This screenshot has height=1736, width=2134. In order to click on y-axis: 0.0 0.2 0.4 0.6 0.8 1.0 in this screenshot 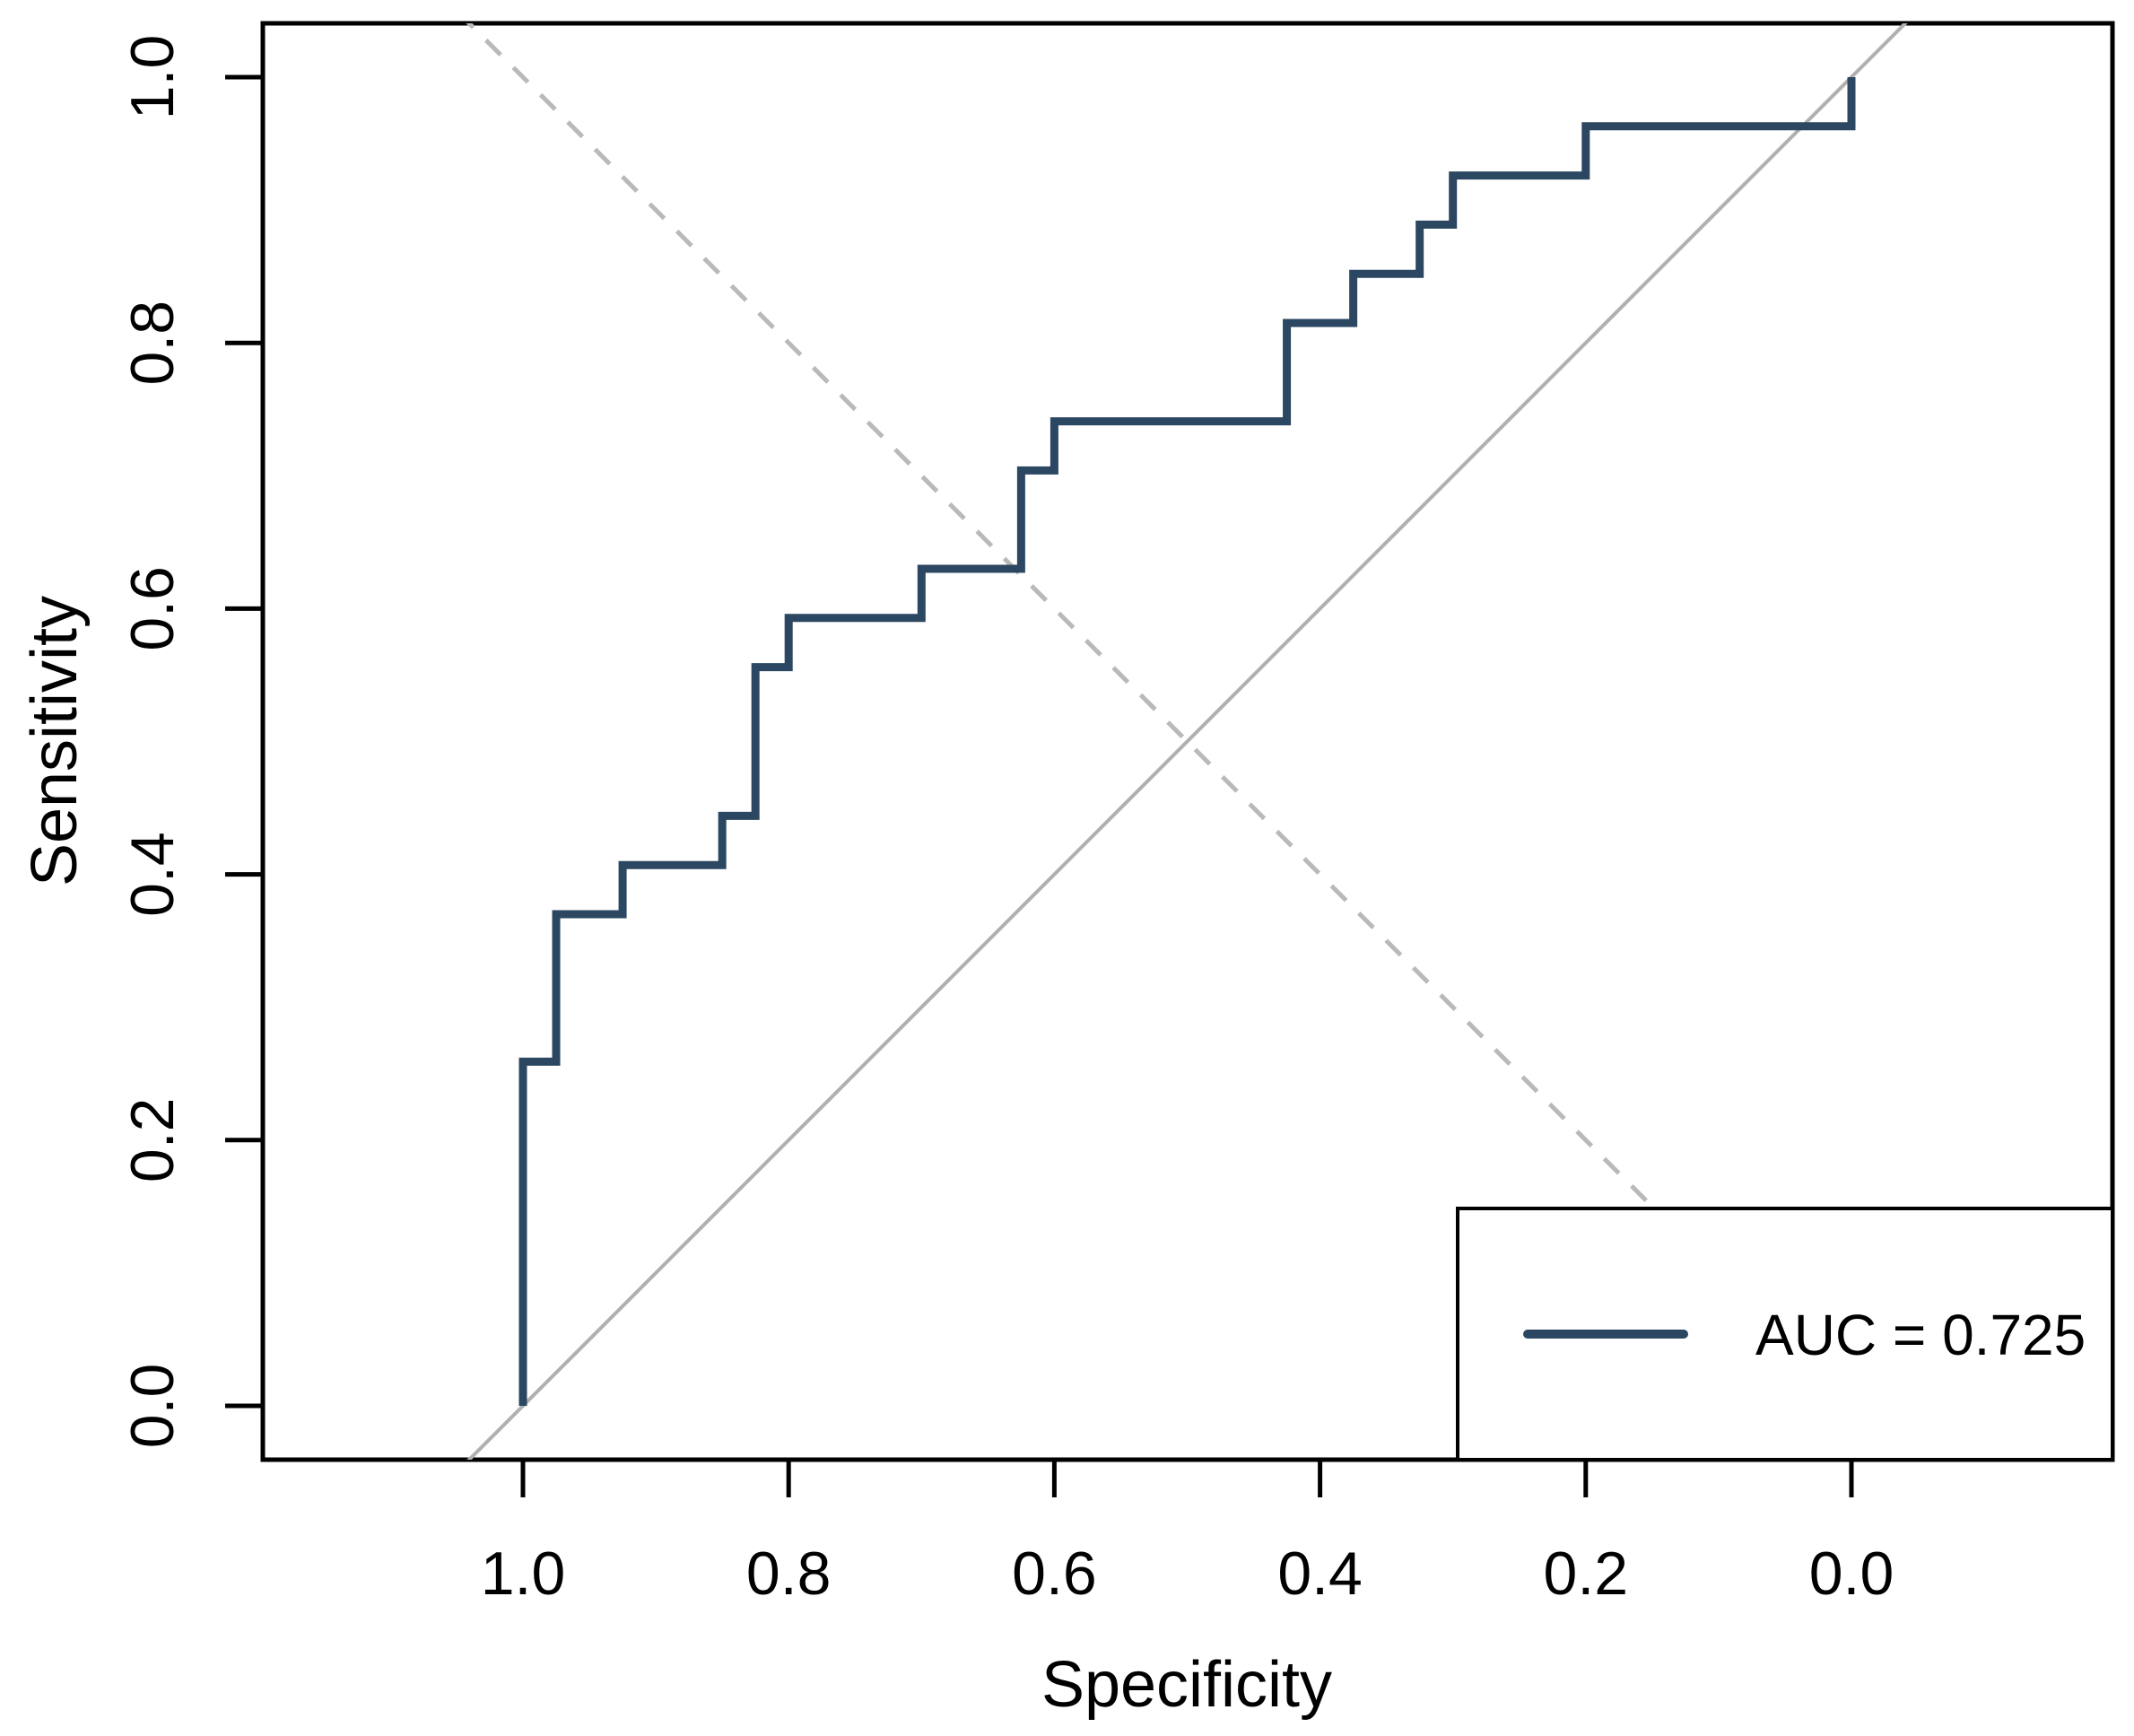, I will do `click(190, 742)`.